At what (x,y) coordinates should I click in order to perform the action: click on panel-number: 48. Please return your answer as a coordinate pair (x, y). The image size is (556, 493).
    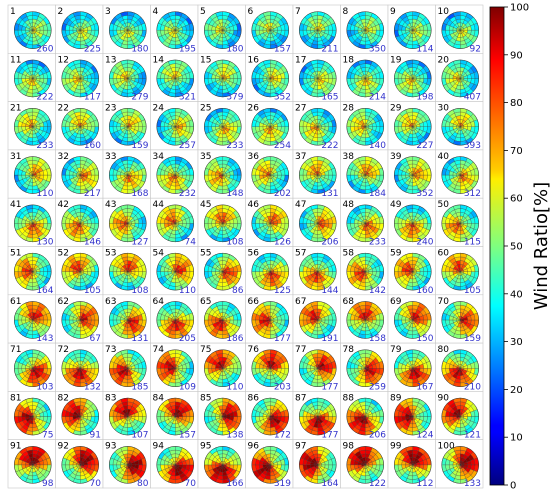
    Looking at the image, I should click on (349, 205).